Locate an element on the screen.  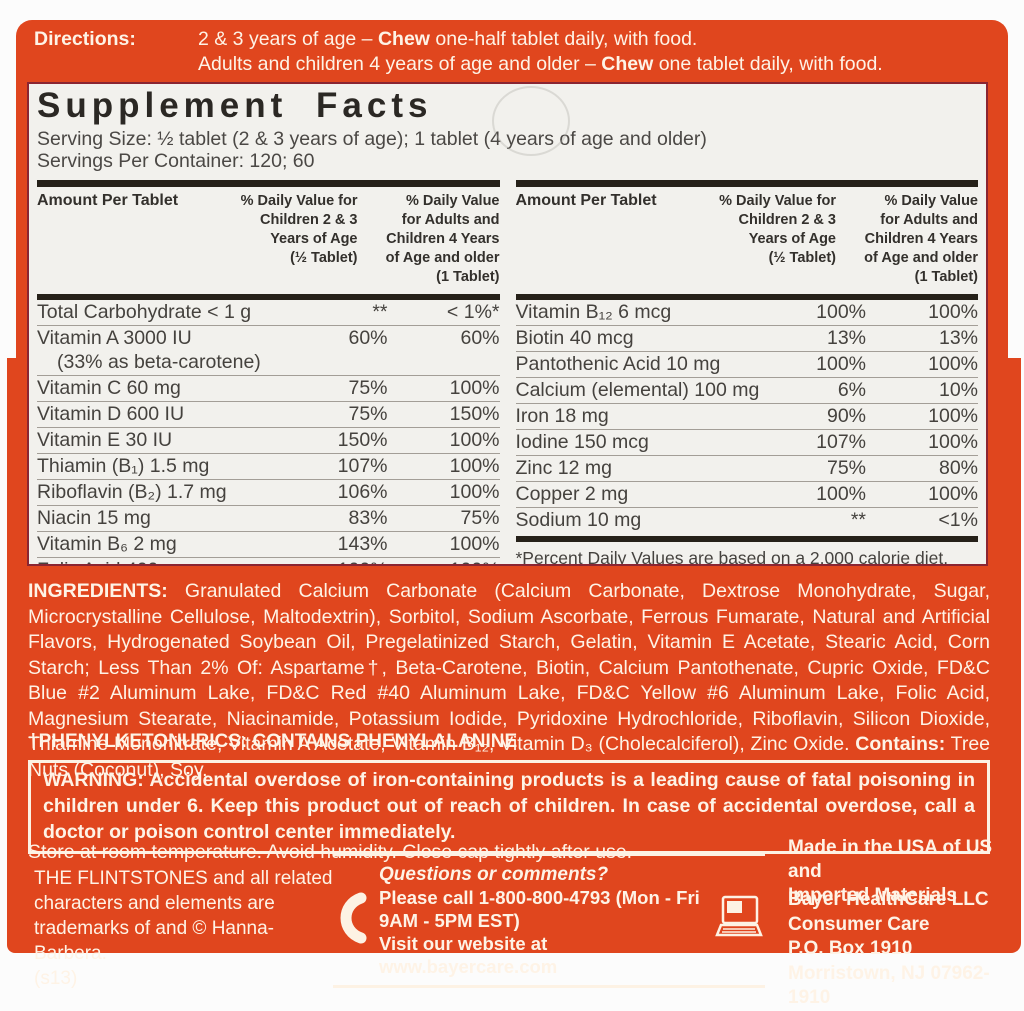
nutrient-name: Vitamin E 30 IU is located at coordinates (105, 440).